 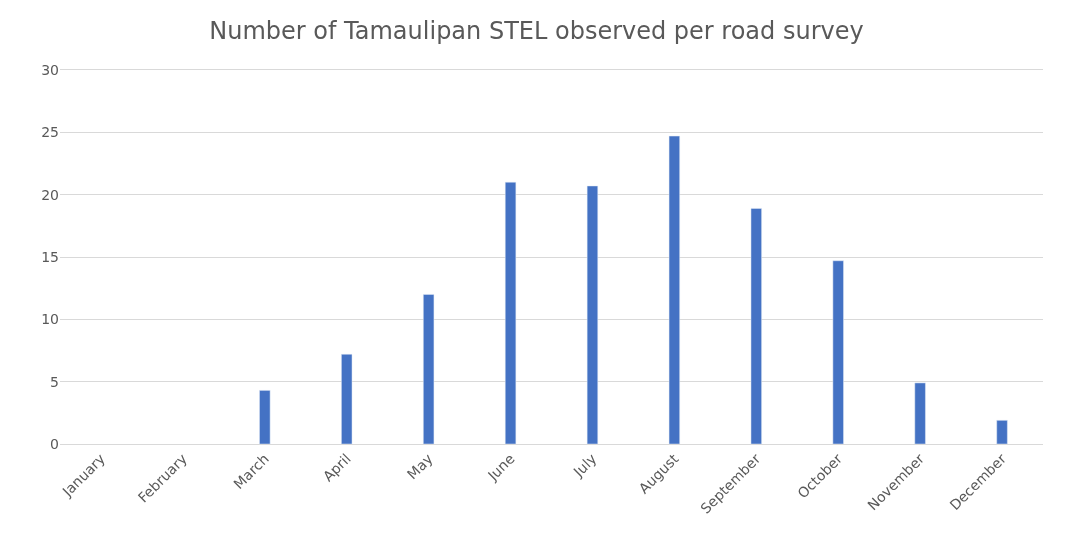 What do you see at coordinates (54, 443) in the screenshot?
I see `y-tick-label: 0` at bounding box center [54, 443].